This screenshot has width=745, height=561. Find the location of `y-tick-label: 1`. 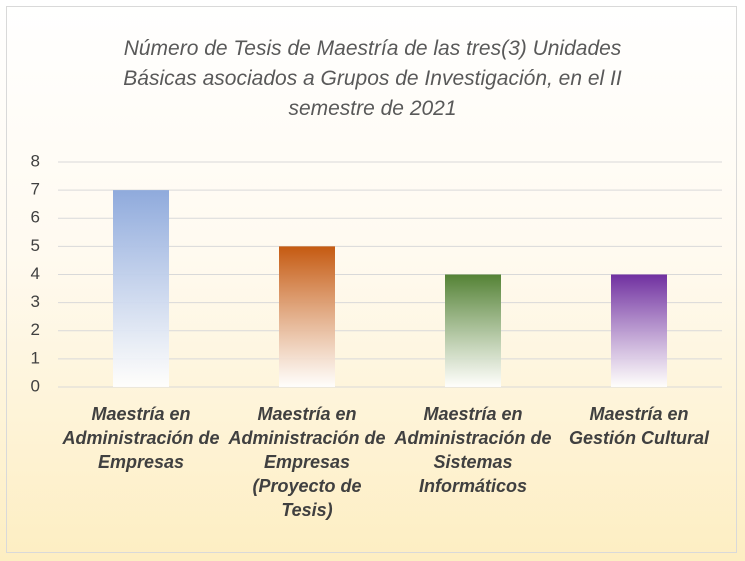

y-tick-label: 1 is located at coordinates (35, 357).